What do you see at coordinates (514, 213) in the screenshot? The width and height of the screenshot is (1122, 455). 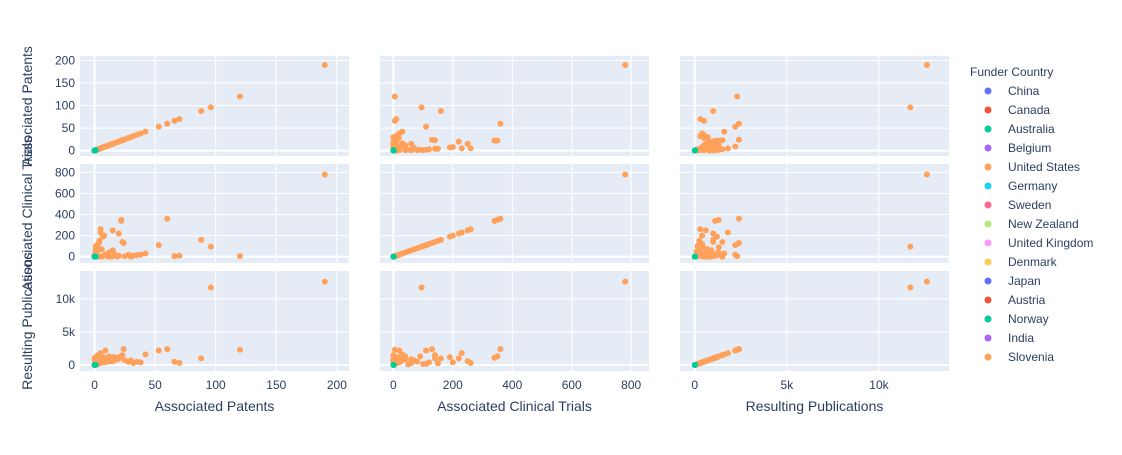 I see `panel-r1-c1` at bounding box center [514, 213].